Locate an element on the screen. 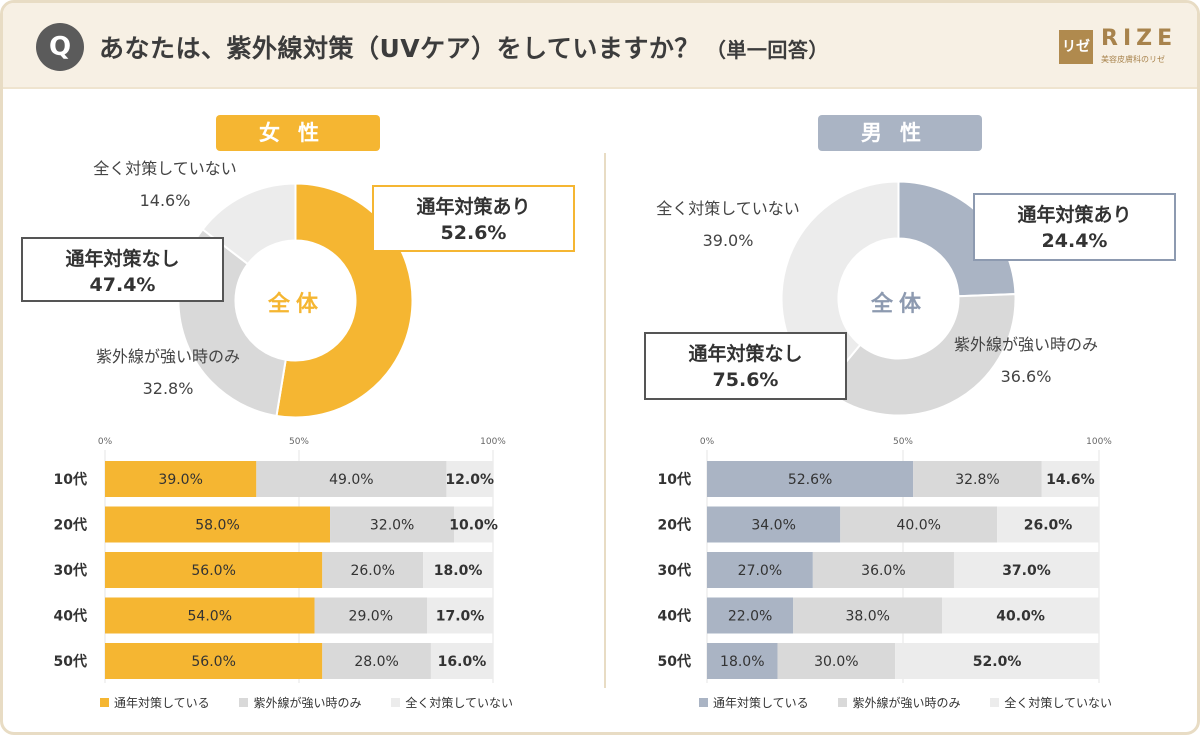  male-none-value: 39.0% is located at coordinates (728, 240).